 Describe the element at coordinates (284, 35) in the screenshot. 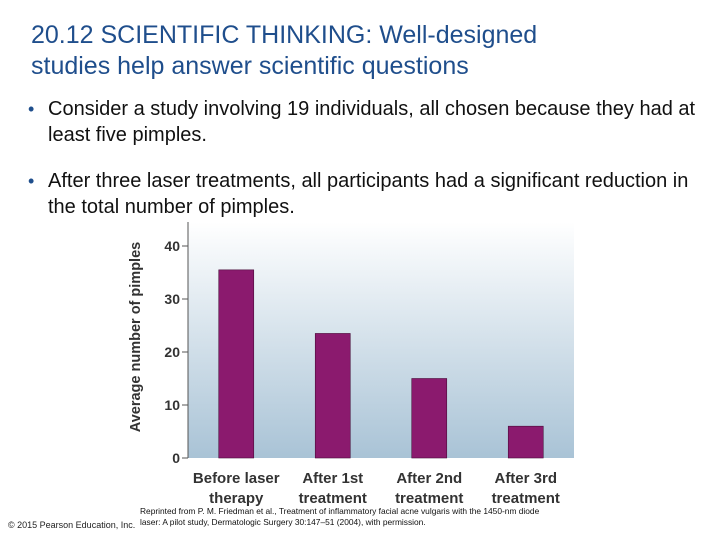

I see `title-line-1: 20.12 SCIENTIFIC THINKING: Well-designed` at that location.